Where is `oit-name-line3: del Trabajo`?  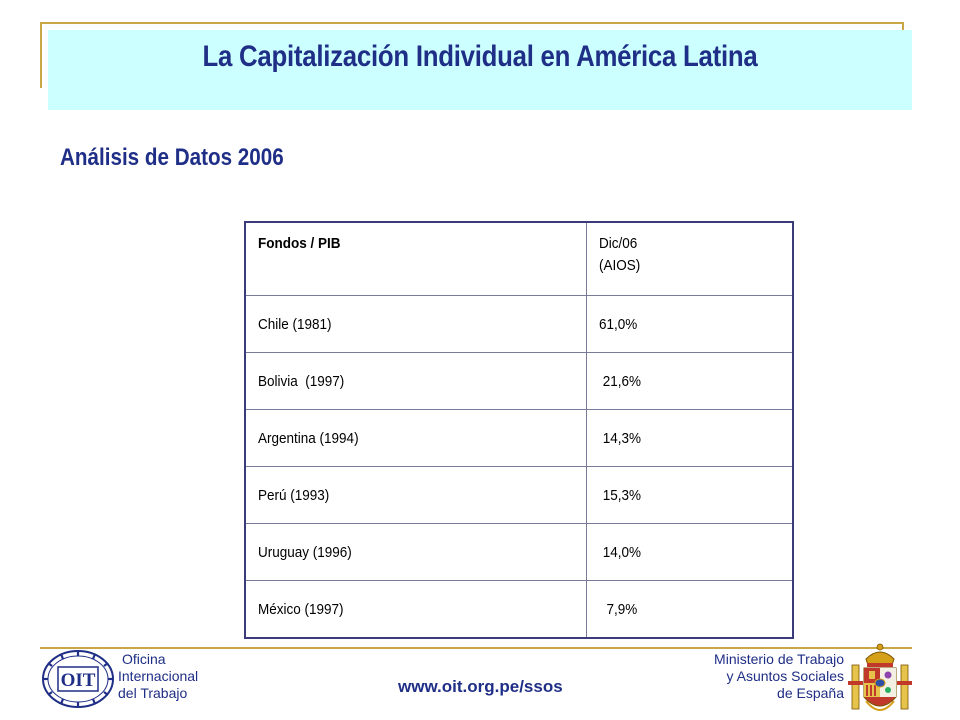
oit-name-line3: del Trabajo is located at coordinates (153, 693).